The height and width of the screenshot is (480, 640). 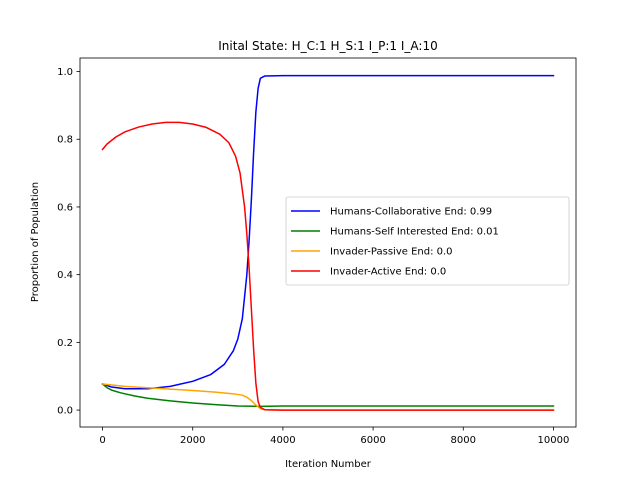 I want to click on y-tick-label: 1.0, so click(x=65, y=72).